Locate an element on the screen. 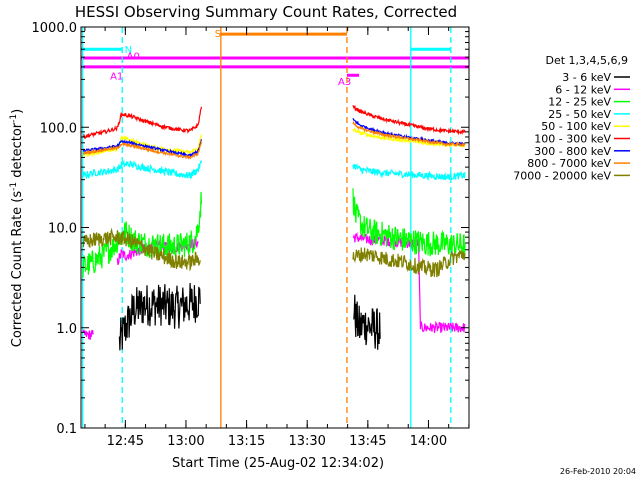  y-axis-label: Corrected Count Rate (s-1 detector-1) is located at coordinates (17, 228).